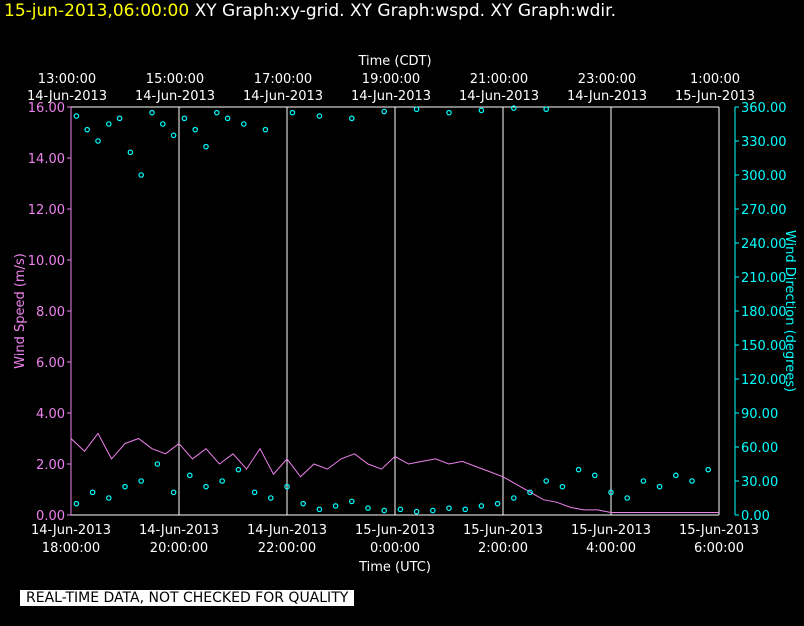 The height and width of the screenshot is (626, 804). What do you see at coordinates (789, 311) in the screenshot?
I see `right-axis-title: Wind Direction (degrees)` at bounding box center [789, 311].